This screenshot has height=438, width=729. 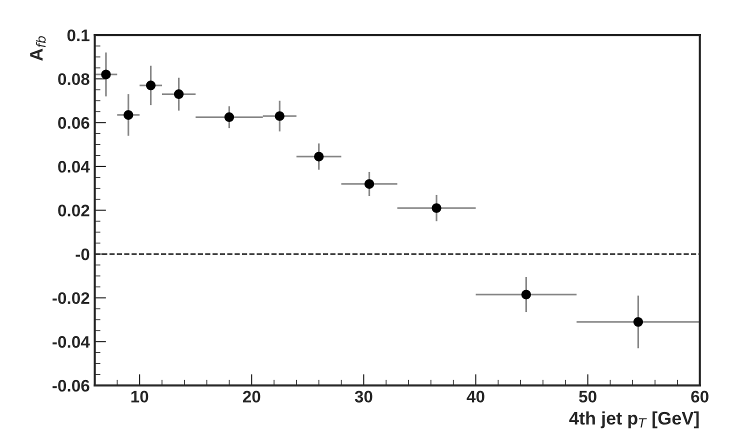 What do you see at coordinates (475, 396) in the screenshot?
I see `x-tick-label: 40` at bounding box center [475, 396].